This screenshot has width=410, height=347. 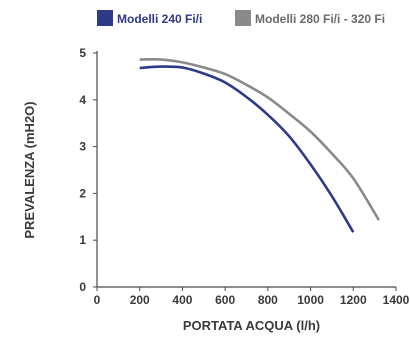 What do you see at coordinates (310, 300) in the screenshot?
I see `x-tick-label: 1000` at bounding box center [310, 300].